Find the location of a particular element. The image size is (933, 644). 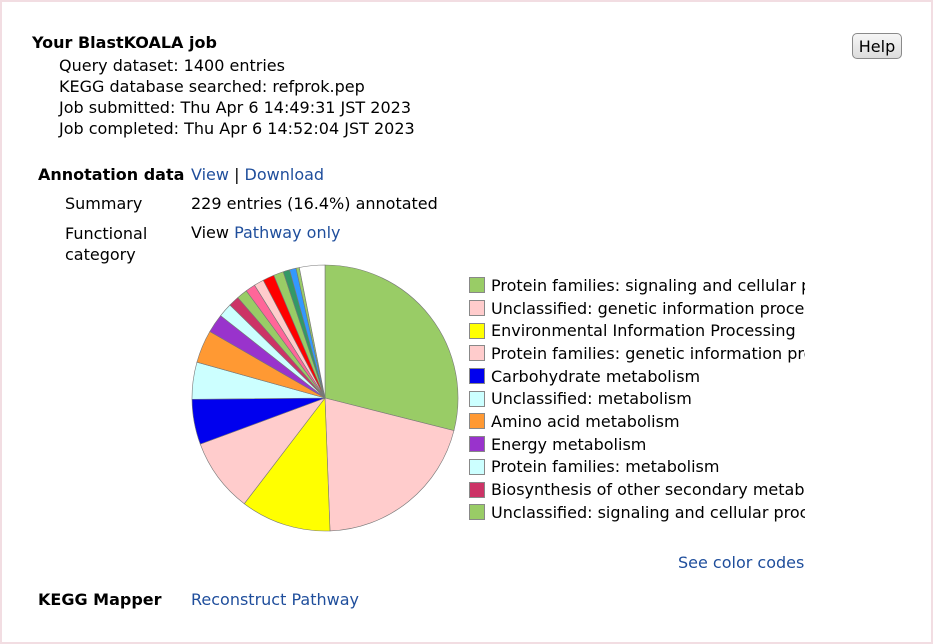

legend-label: Energy metabolism is located at coordinates (569, 444).